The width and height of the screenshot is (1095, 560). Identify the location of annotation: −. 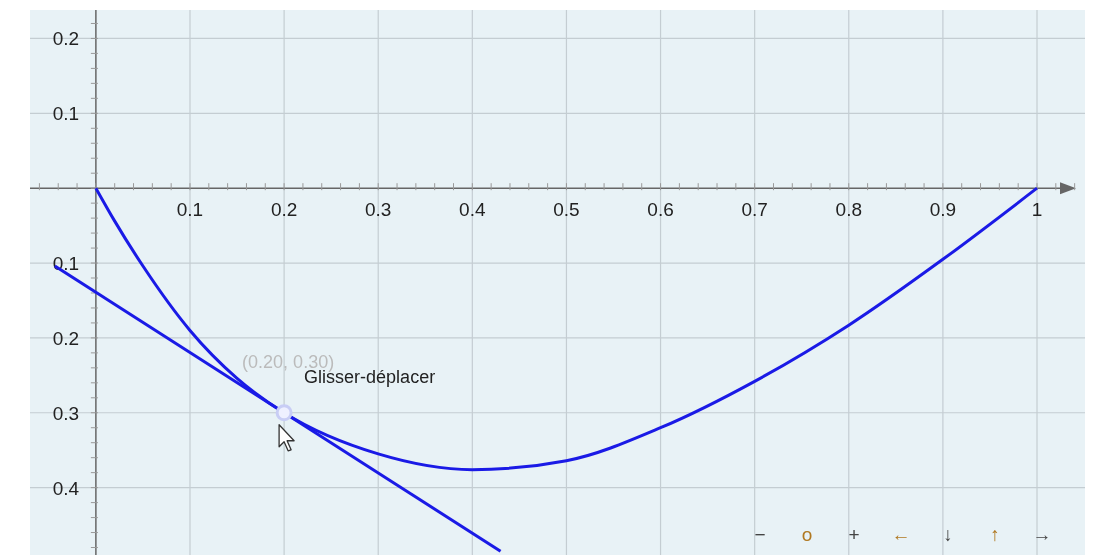
(760, 534).